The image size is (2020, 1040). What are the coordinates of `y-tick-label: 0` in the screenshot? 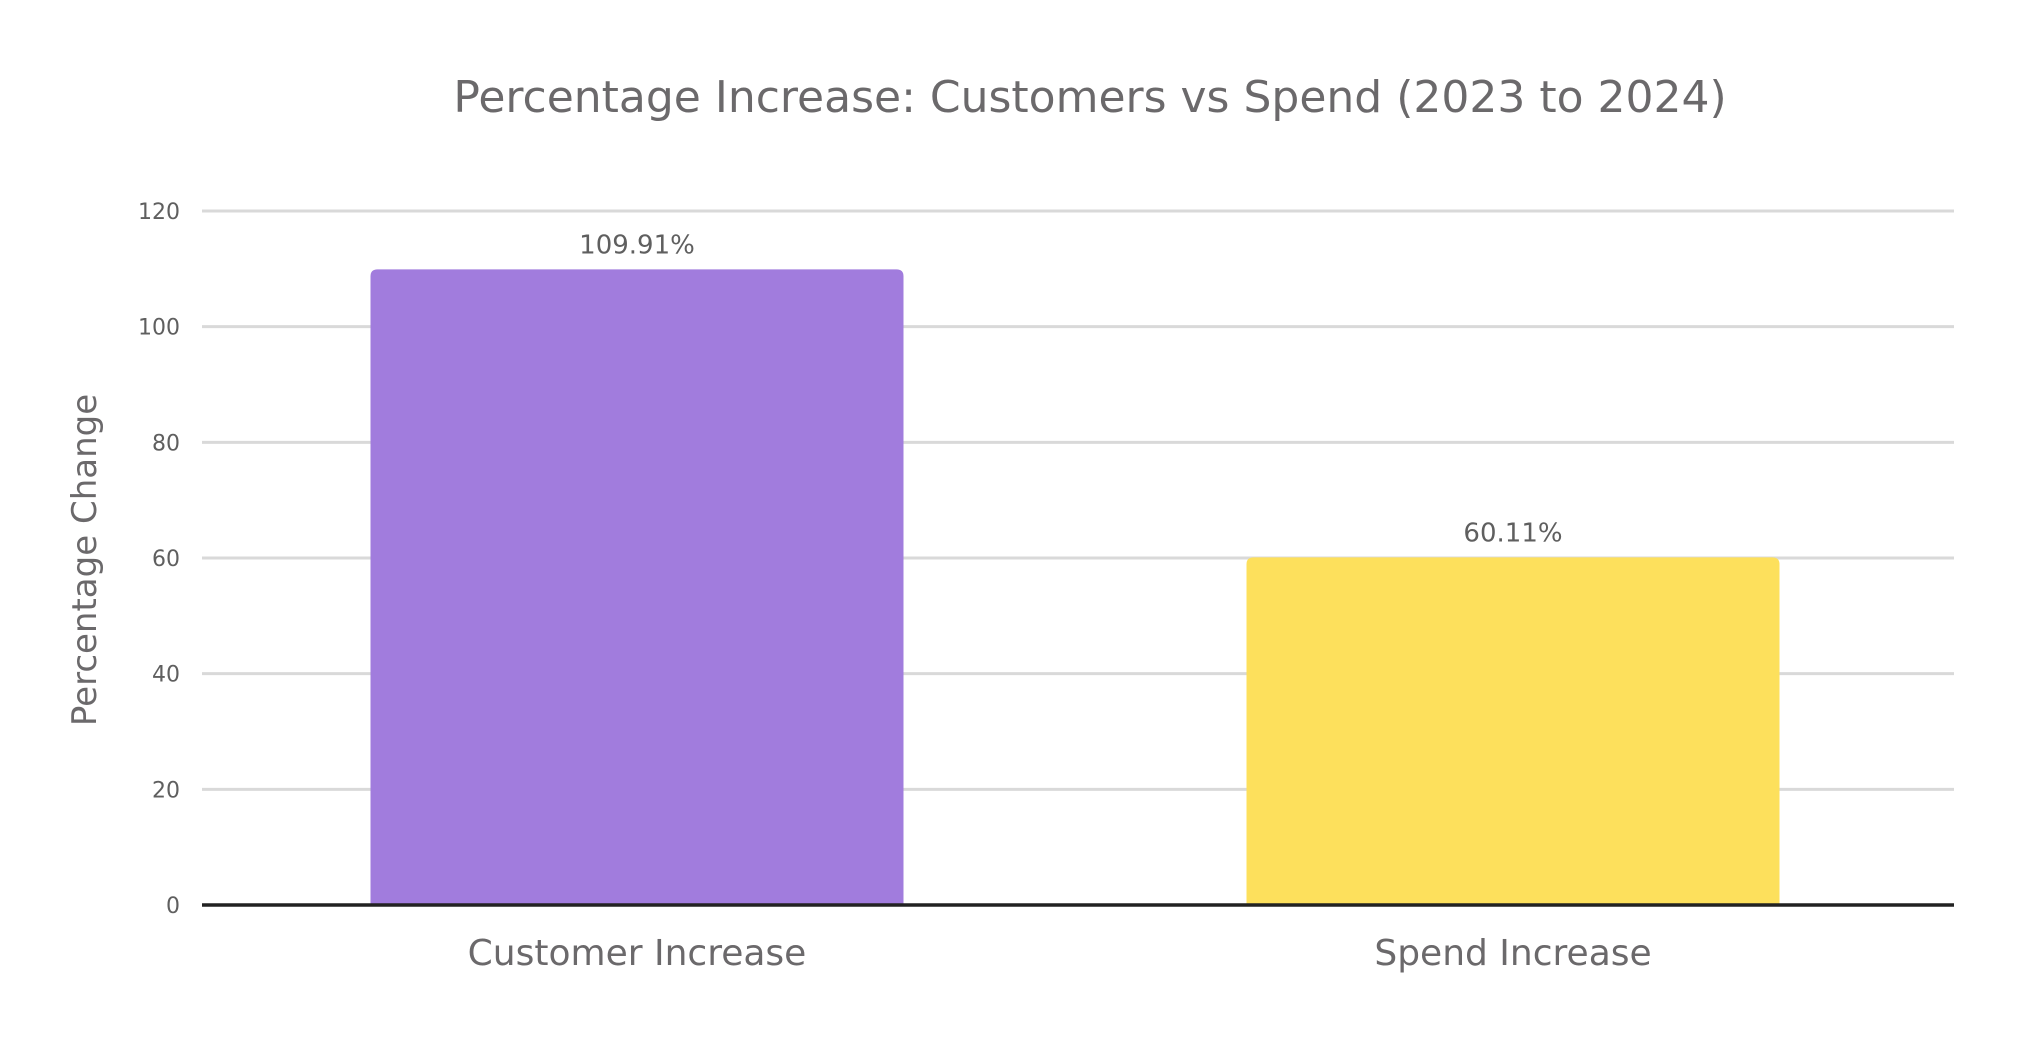 It's located at (173, 906).